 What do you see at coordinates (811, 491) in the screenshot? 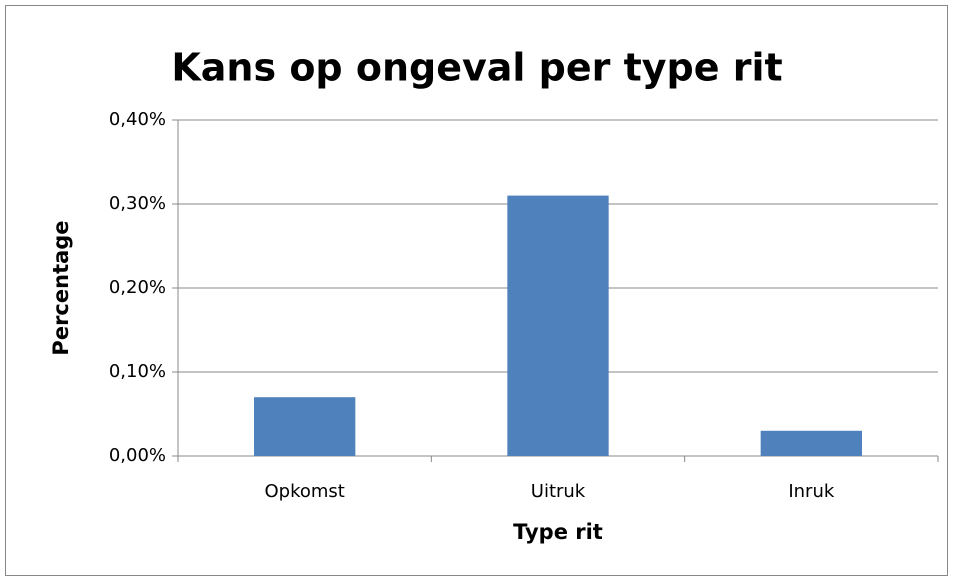
I see `x-tick-label: Inruk` at bounding box center [811, 491].